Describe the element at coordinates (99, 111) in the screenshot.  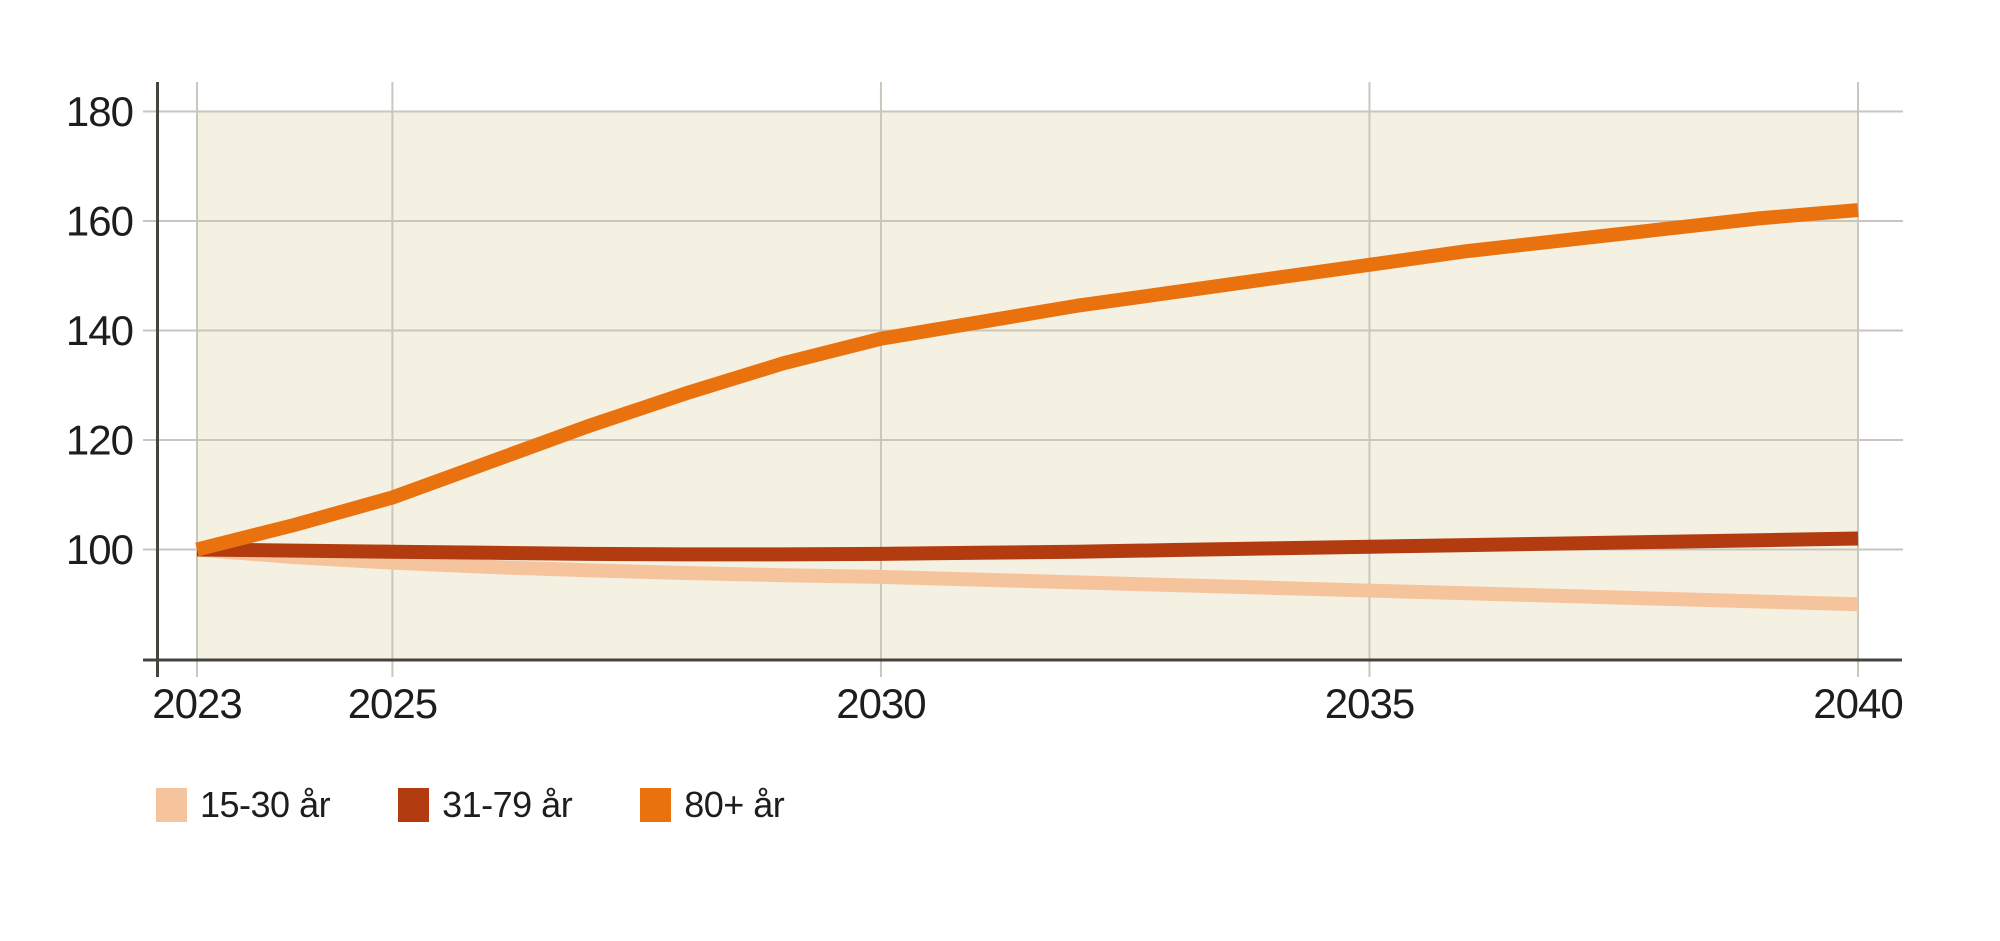
I see `y-axis-tick-label: 180` at that location.